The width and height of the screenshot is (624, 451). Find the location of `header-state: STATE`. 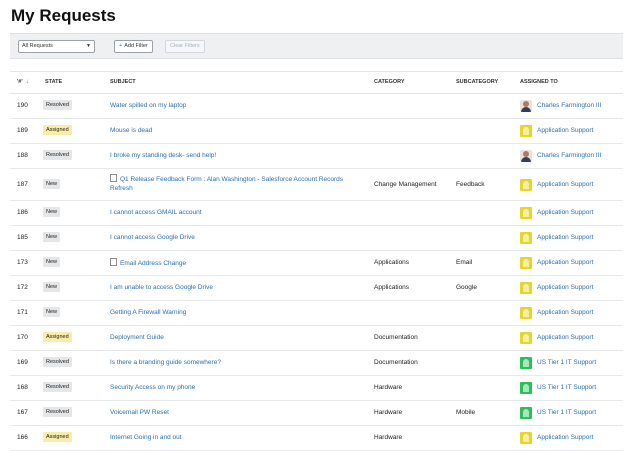

header-state: STATE is located at coordinates (54, 82).